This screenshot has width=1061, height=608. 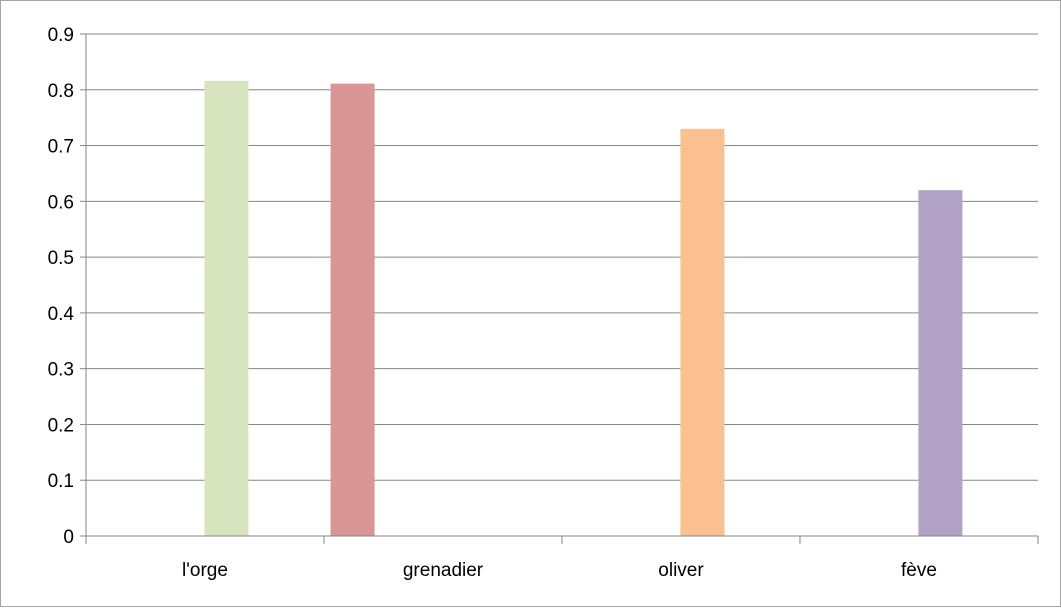 I want to click on y-tick-label: 0.4, so click(x=61, y=314).